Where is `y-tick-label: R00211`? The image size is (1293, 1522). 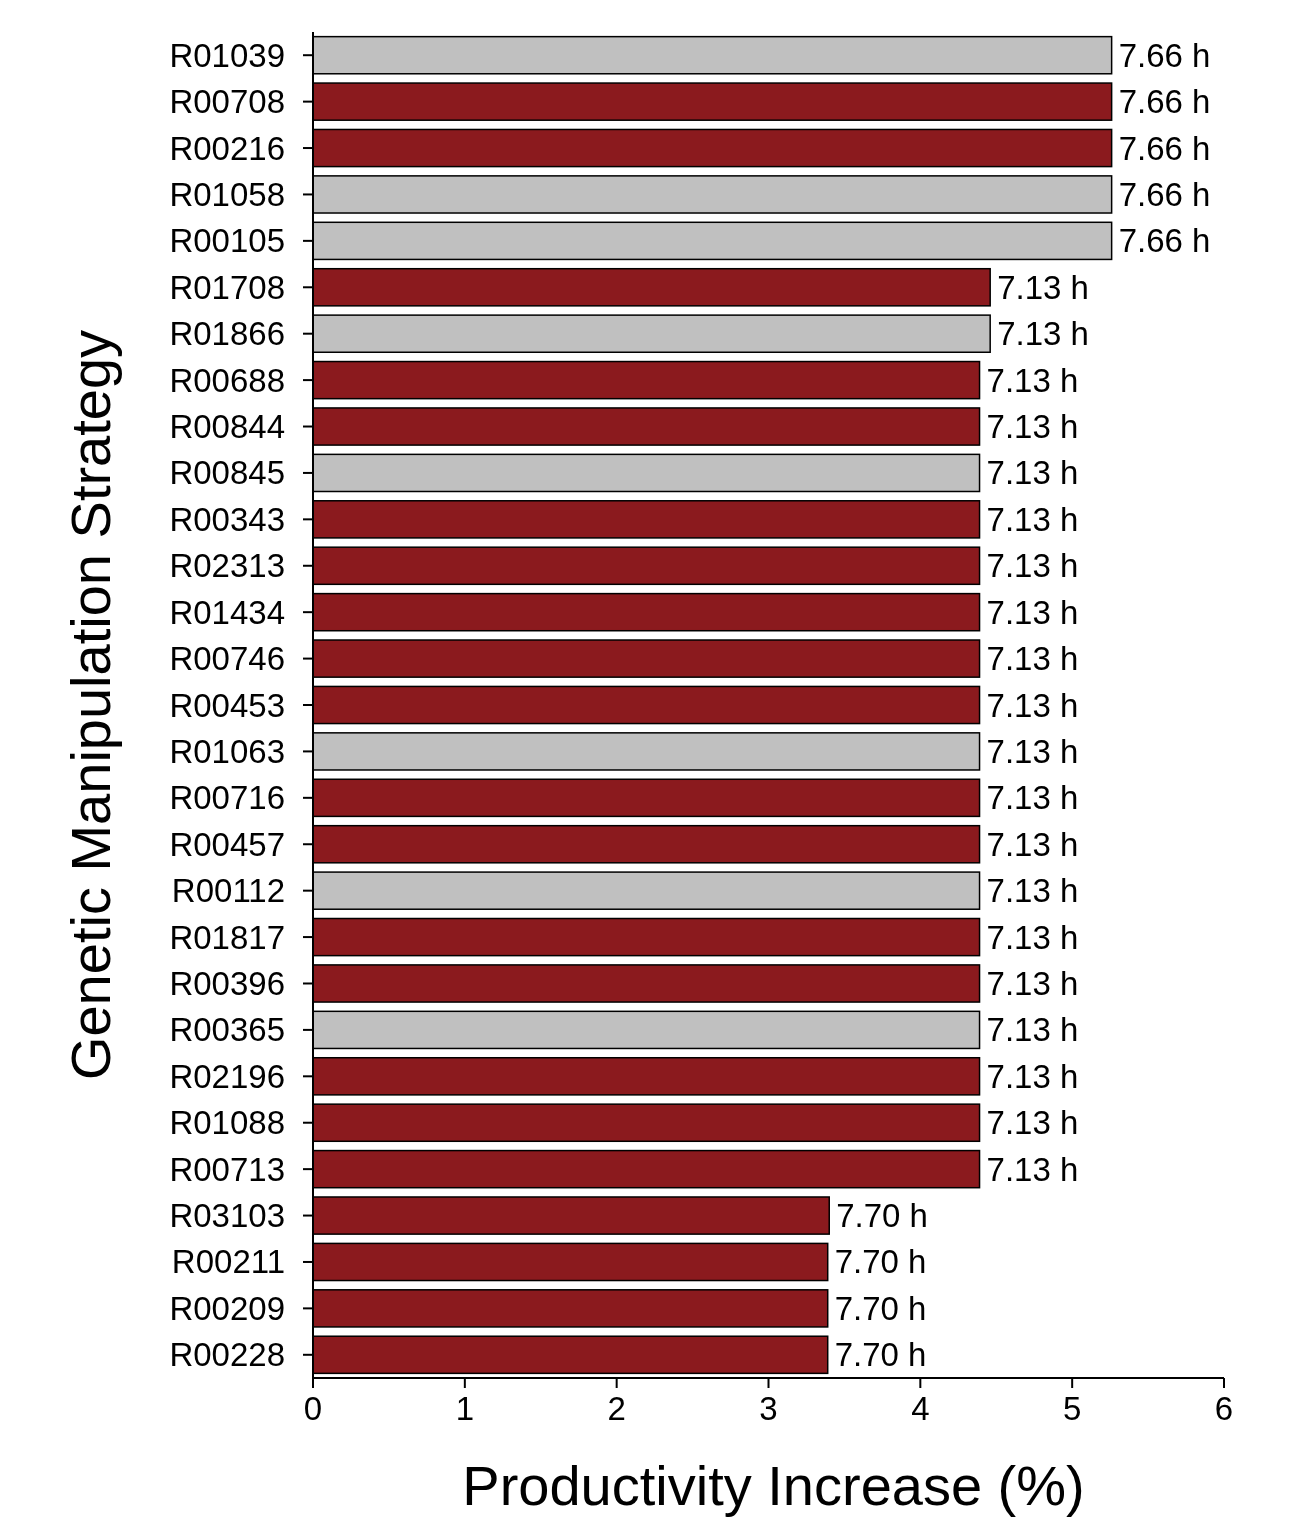 y-tick-label: R00211 is located at coordinates (228, 1262).